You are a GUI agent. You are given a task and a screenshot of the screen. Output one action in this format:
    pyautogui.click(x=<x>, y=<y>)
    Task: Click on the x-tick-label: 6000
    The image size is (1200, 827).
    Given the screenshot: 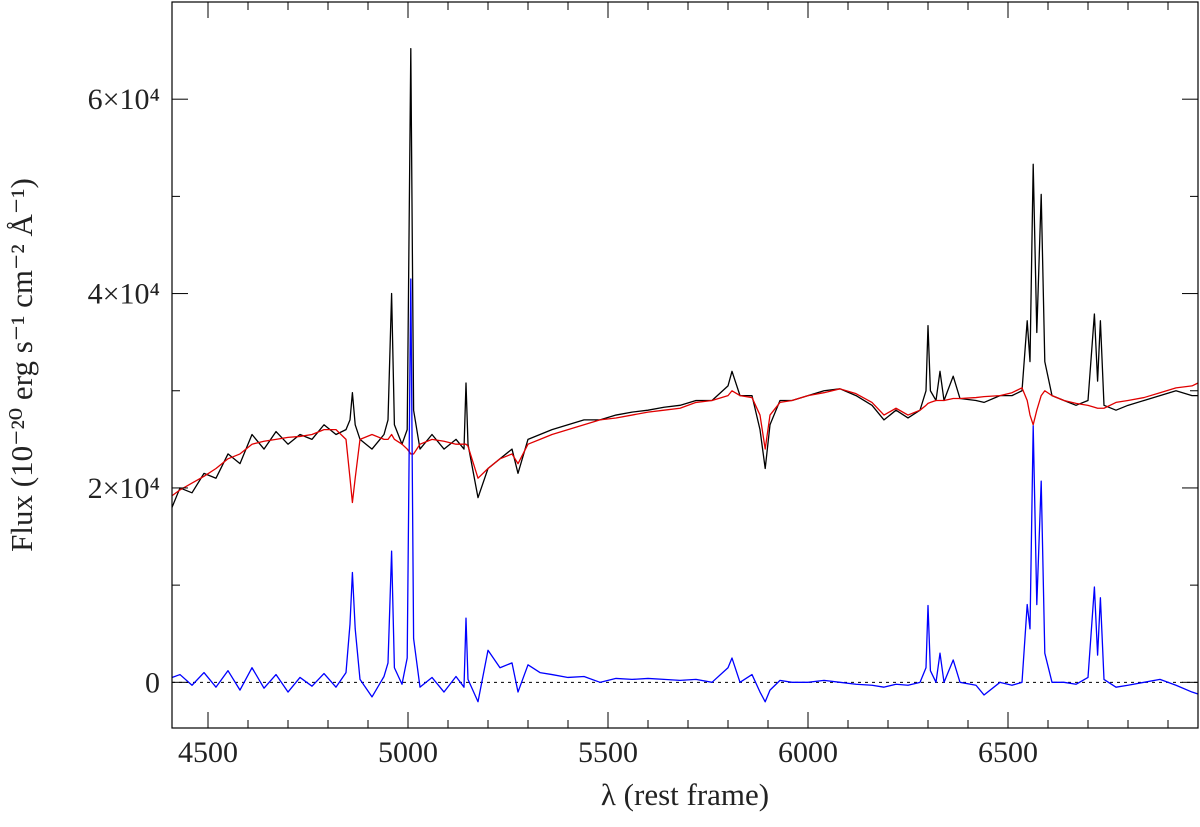 What is the action you would take?
    pyautogui.click(x=808, y=752)
    